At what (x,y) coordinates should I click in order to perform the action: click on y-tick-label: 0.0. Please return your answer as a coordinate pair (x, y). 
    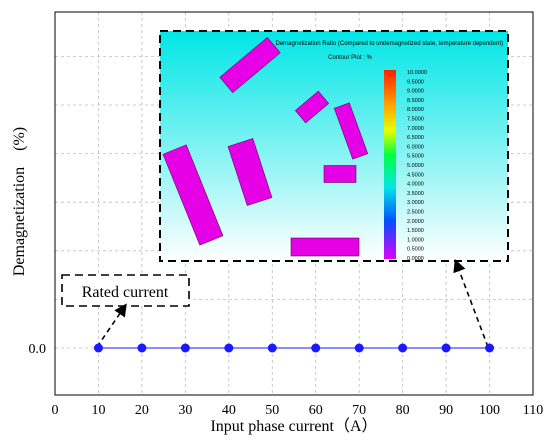
    Looking at the image, I should click on (38, 349).